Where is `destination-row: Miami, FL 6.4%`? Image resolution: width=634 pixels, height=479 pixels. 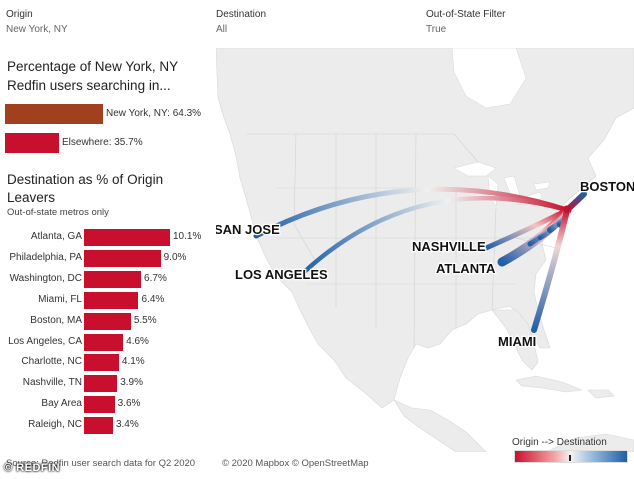
destination-row: Miami, FL 6.4% is located at coordinates (106, 300).